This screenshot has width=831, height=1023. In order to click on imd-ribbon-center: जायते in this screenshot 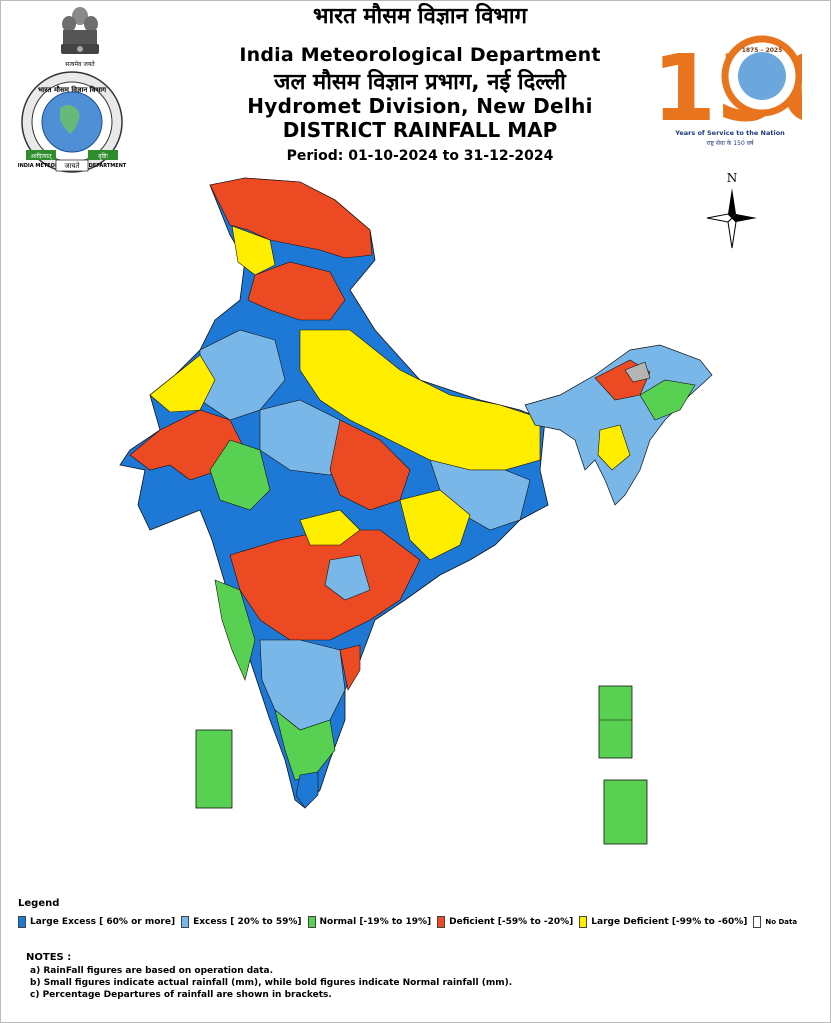, I will do `click(72, 165)`.